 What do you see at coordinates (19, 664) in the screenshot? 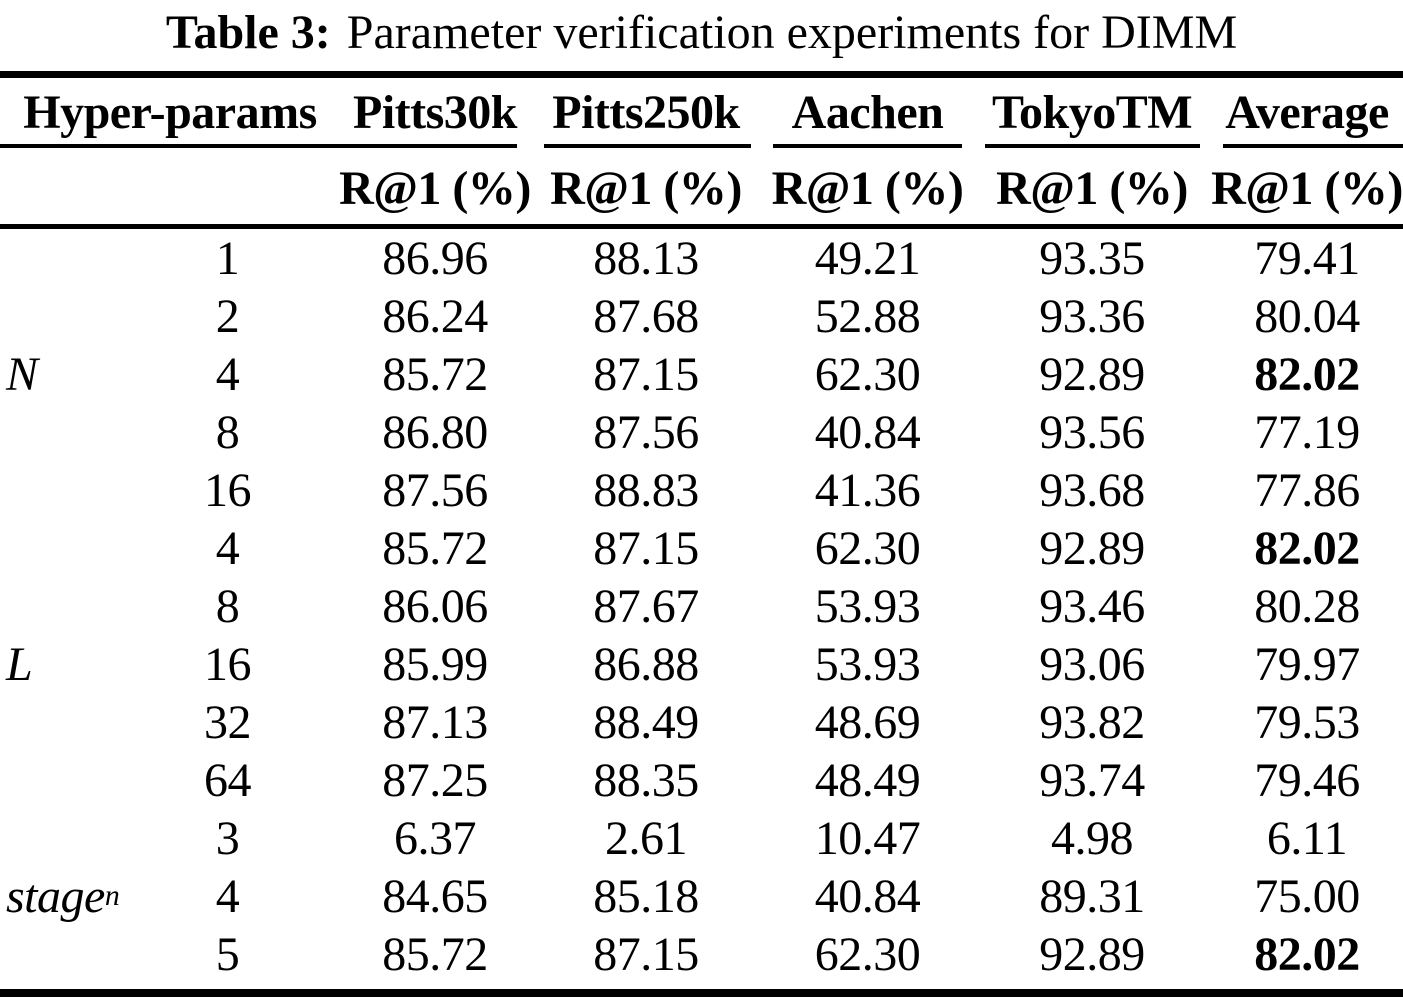
I see `group-label-L: L` at bounding box center [19, 664].